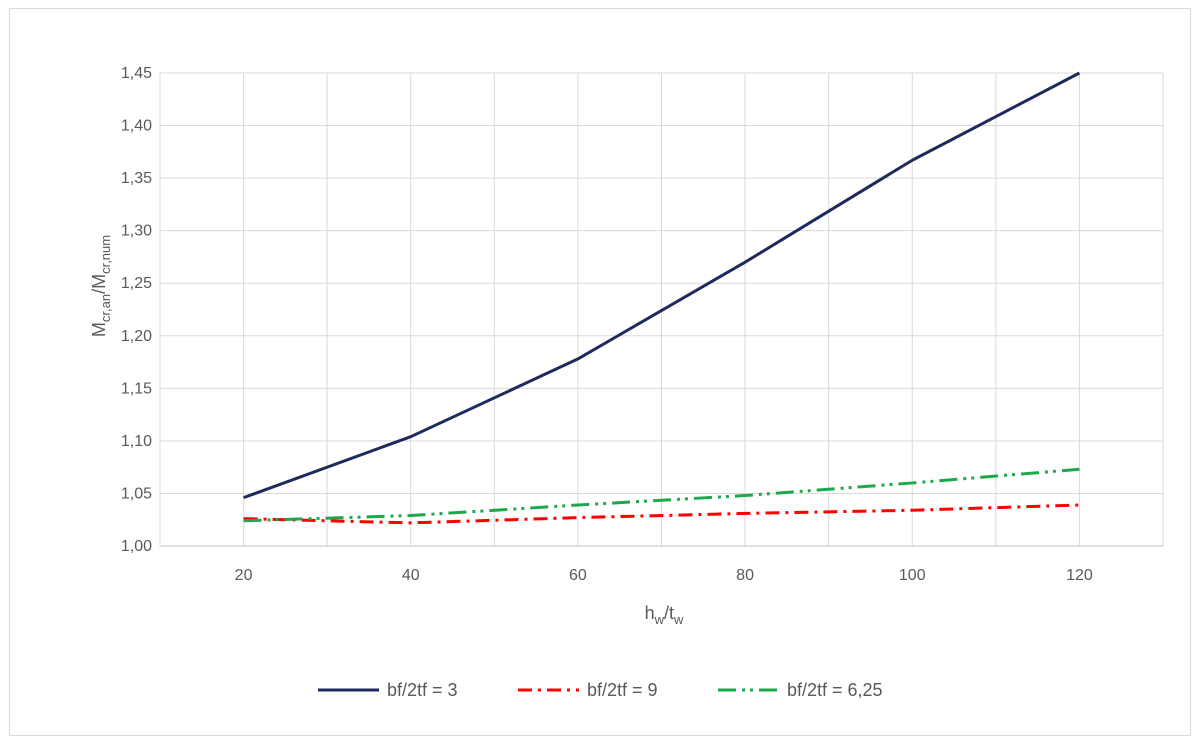 The height and width of the screenshot is (744, 1200). What do you see at coordinates (136, 178) in the screenshot?
I see `y-tick-label: 1,35` at bounding box center [136, 178].